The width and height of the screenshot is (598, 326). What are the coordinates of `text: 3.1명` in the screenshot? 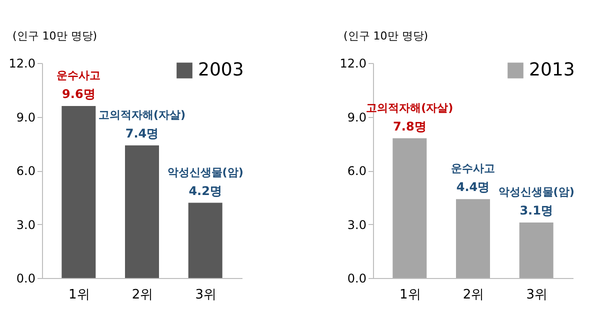 It's located at (536, 210).